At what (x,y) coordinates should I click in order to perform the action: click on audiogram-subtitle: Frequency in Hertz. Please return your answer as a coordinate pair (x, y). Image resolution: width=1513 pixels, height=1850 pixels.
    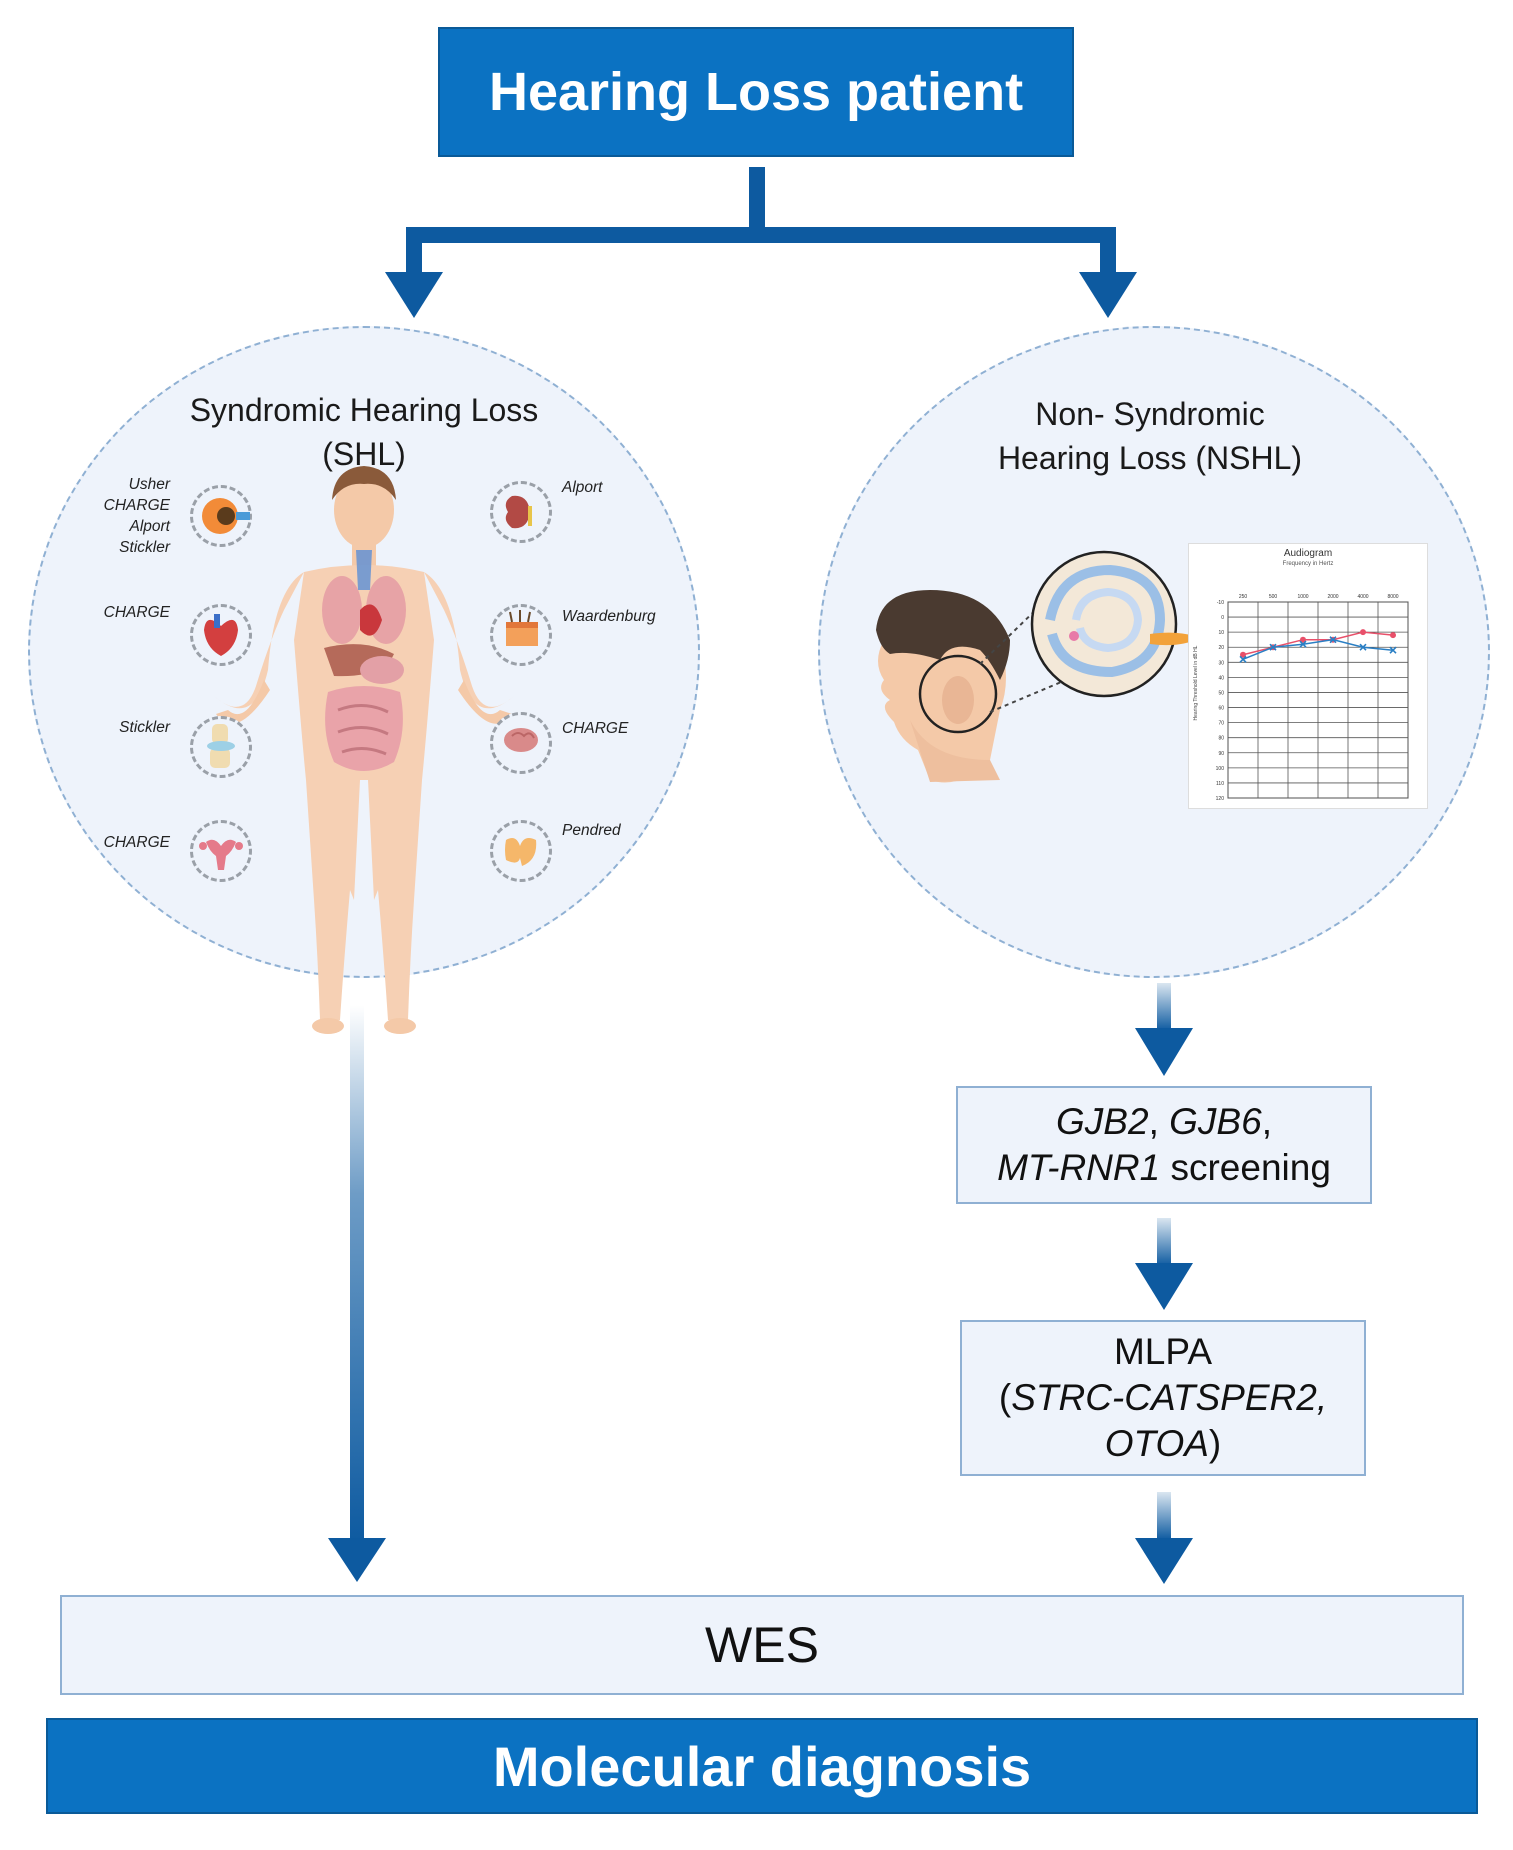
    Looking at the image, I should click on (1308, 564).